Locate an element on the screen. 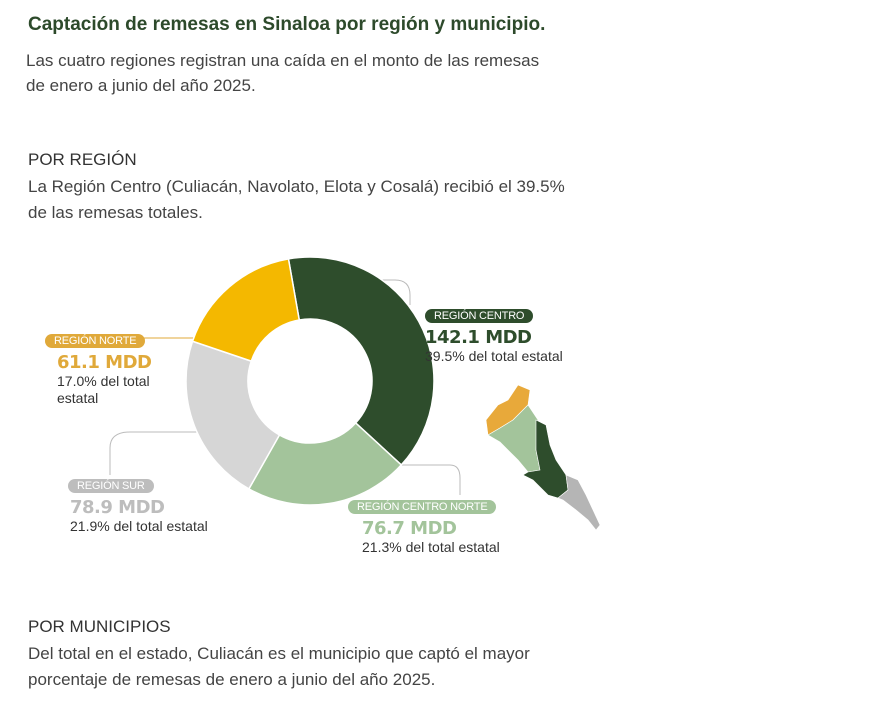 The width and height of the screenshot is (888, 705). region-badge: REGIÓN NORTE is located at coordinates (95, 341).